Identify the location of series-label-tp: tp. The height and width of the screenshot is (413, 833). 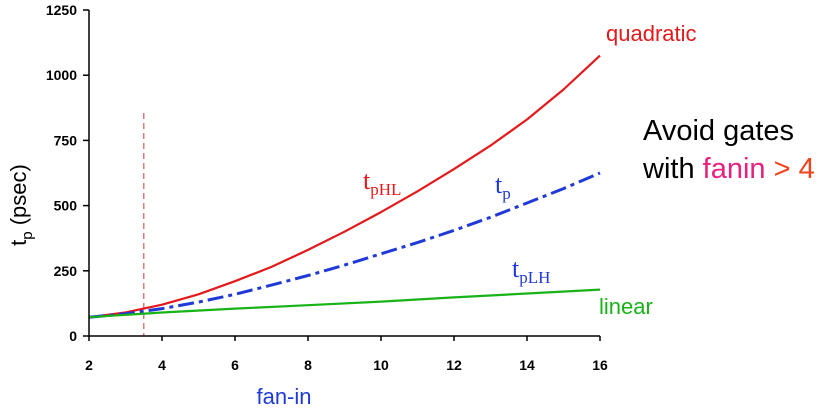
(503, 186).